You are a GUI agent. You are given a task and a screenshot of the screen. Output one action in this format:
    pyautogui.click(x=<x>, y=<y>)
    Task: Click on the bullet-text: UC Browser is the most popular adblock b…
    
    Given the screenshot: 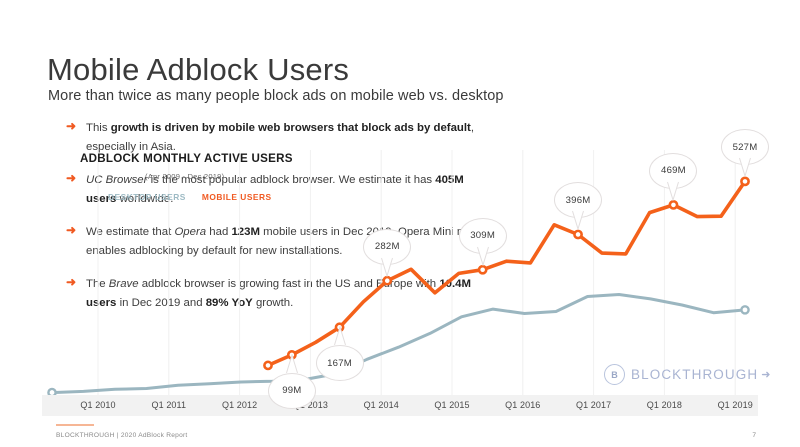 What is the action you would take?
    pyautogui.click(x=275, y=189)
    